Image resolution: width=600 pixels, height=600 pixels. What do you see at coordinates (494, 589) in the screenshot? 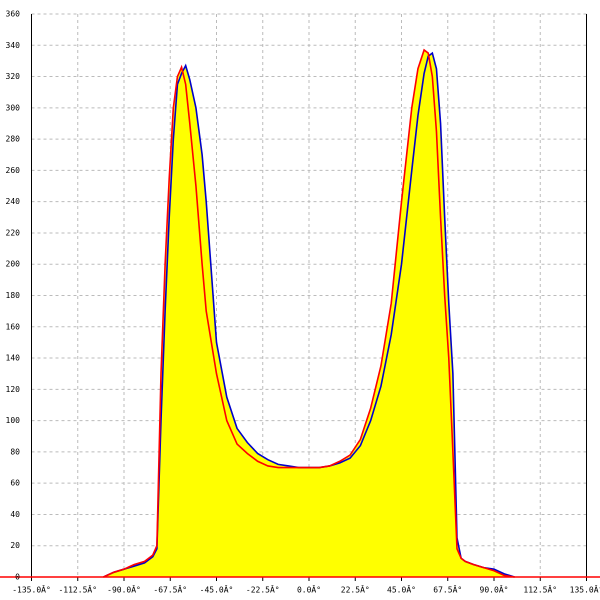
I see `x-tick-label: 90.0Â°` at bounding box center [494, 589].